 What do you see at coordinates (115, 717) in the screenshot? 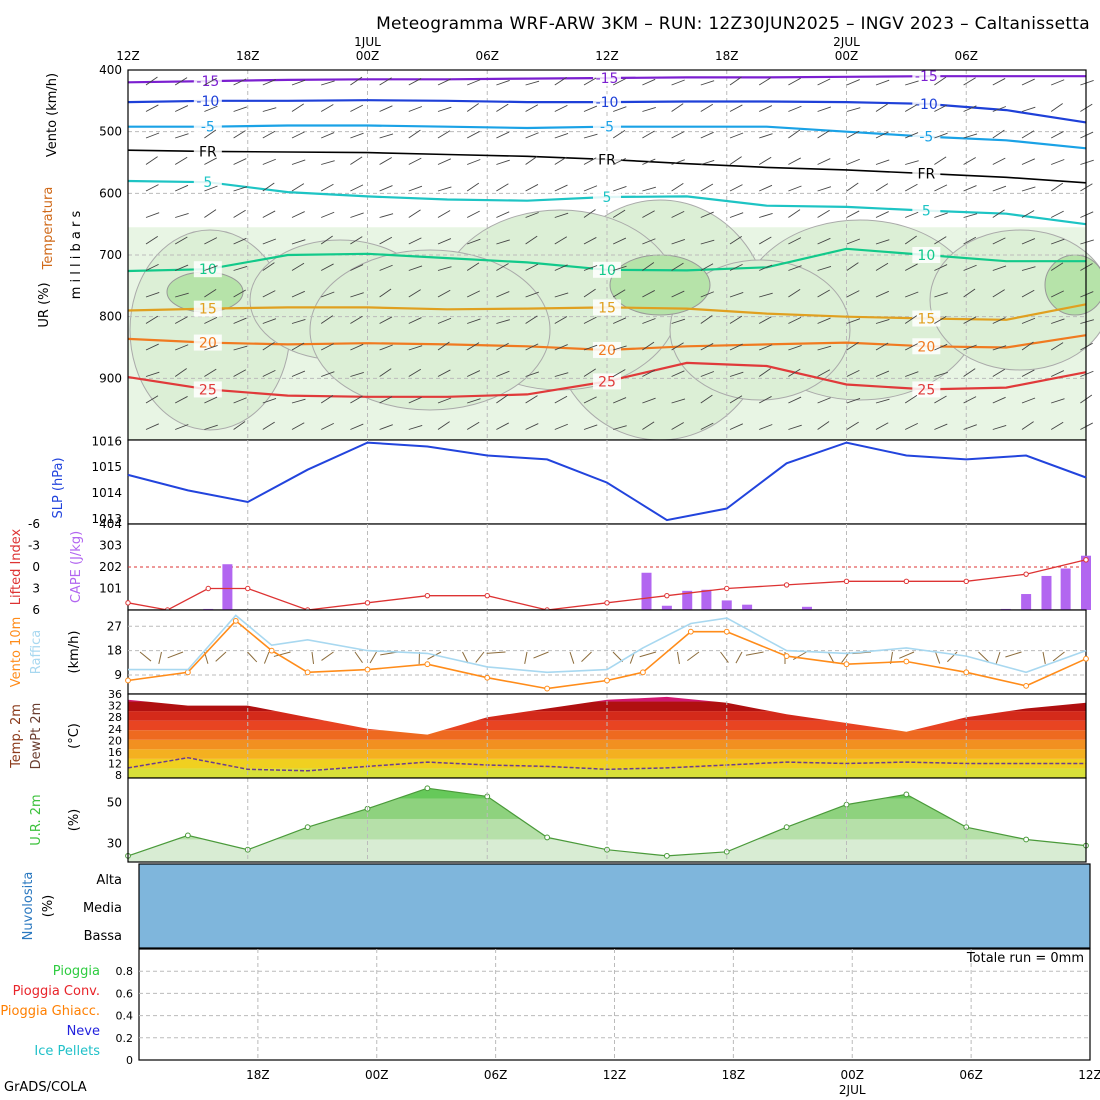
I see `temperature-tick-label: 28` at bounding box center [115, 717].